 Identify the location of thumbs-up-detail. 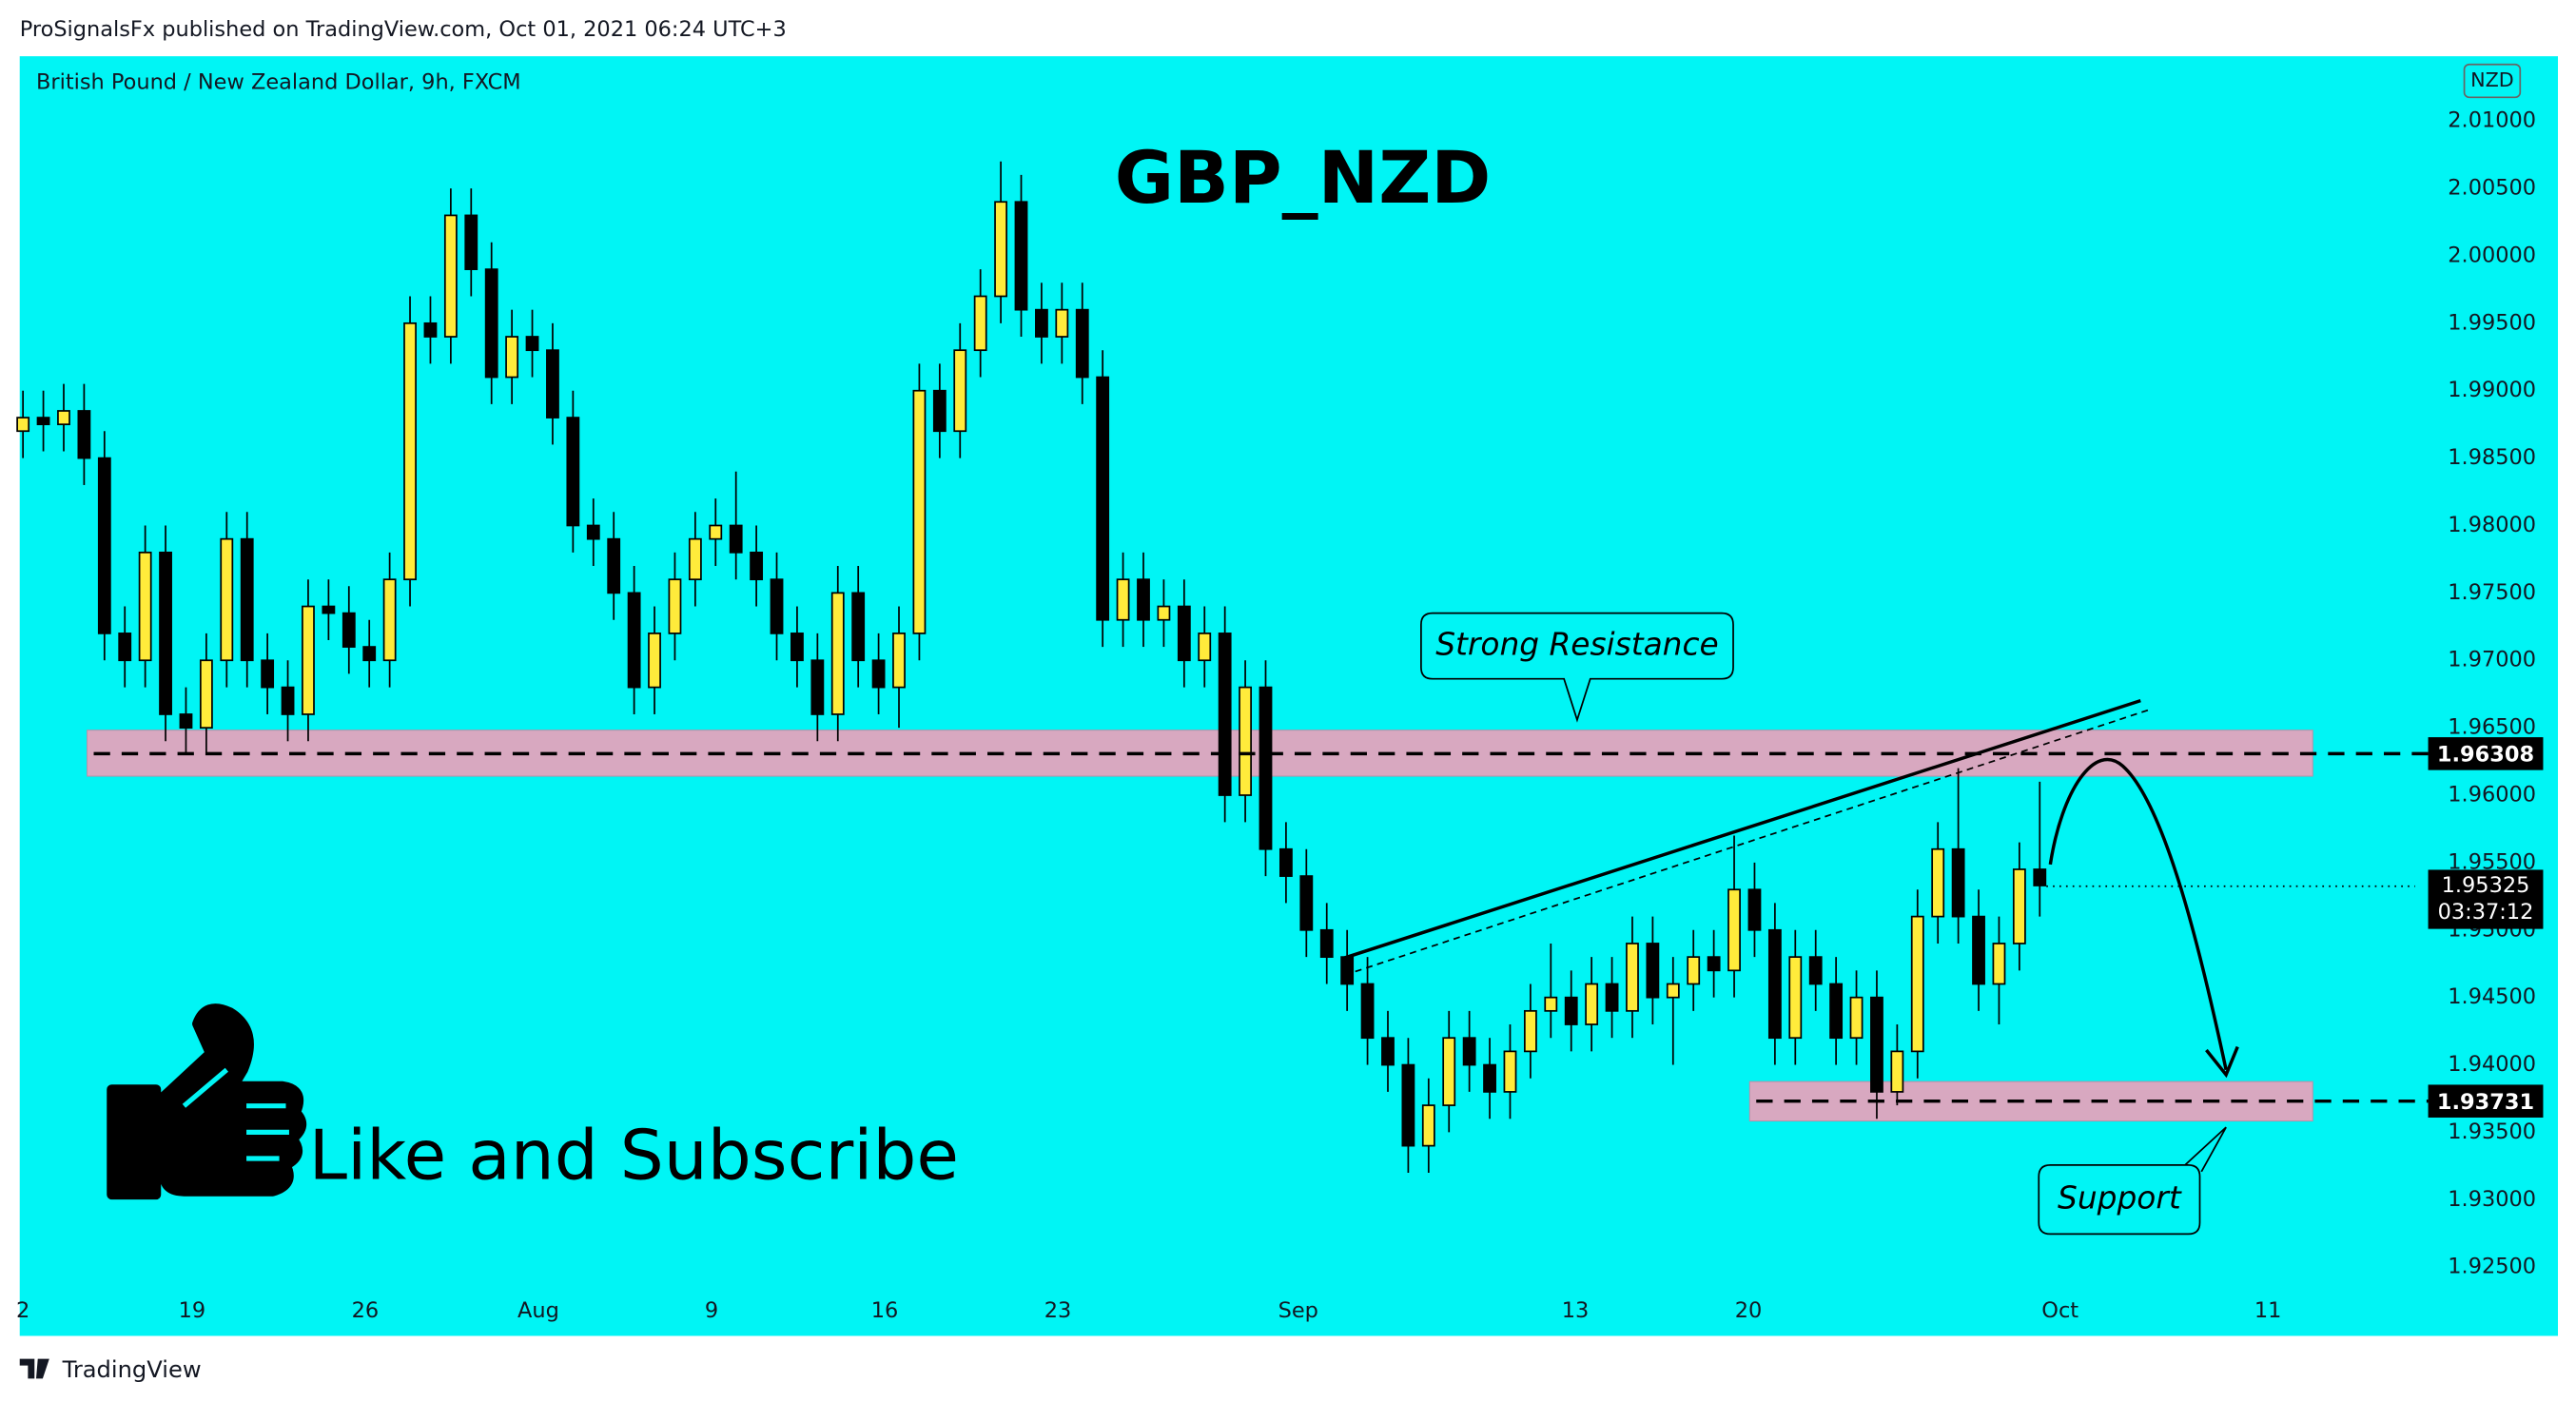
(236, 1114).